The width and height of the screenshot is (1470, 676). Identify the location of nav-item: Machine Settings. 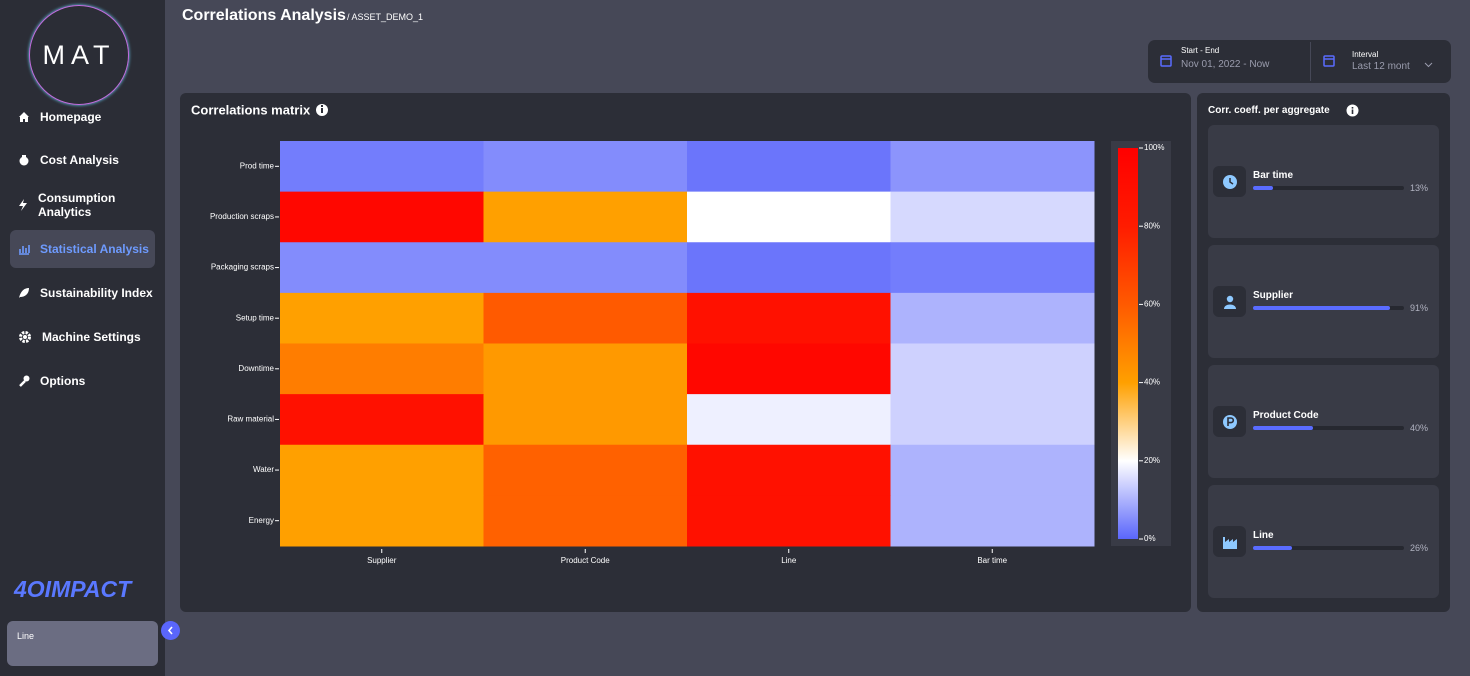
(82, 337).